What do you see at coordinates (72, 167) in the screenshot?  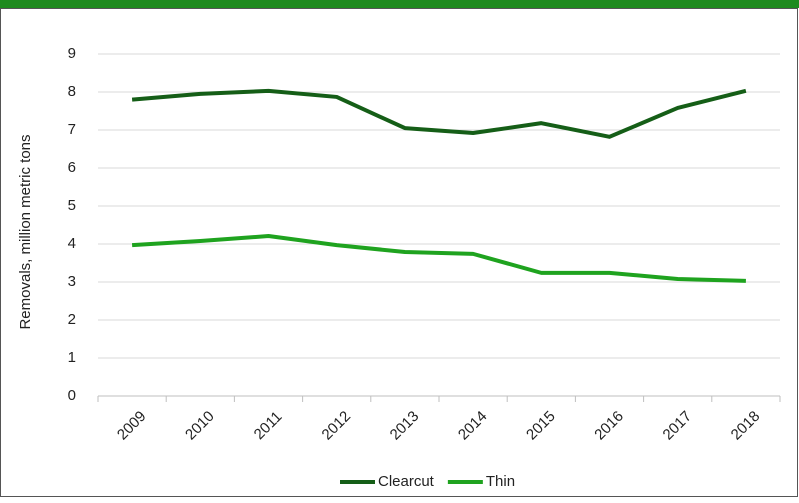 I see `y-tick-label: 6` at bounding box center [72, 167].